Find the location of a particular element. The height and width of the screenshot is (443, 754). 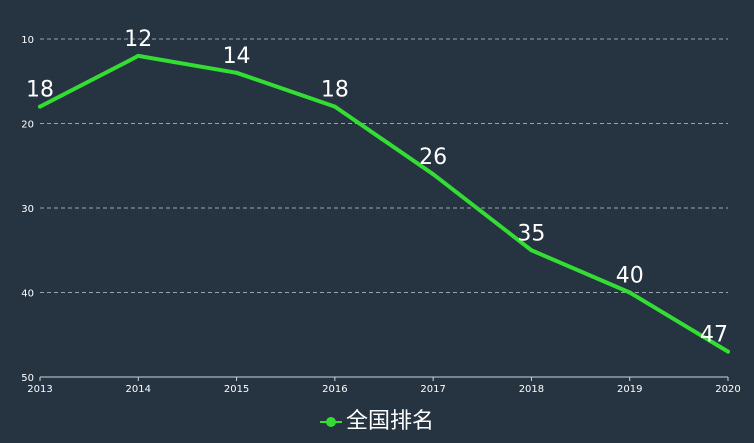

y-tick-label: 40 is located at coordinates (27, 294).